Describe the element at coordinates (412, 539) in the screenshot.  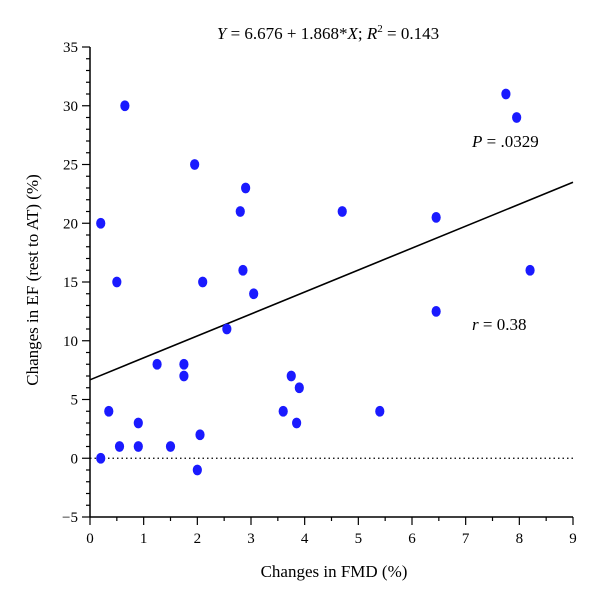
I see `x-tick-label: 6` at that location.